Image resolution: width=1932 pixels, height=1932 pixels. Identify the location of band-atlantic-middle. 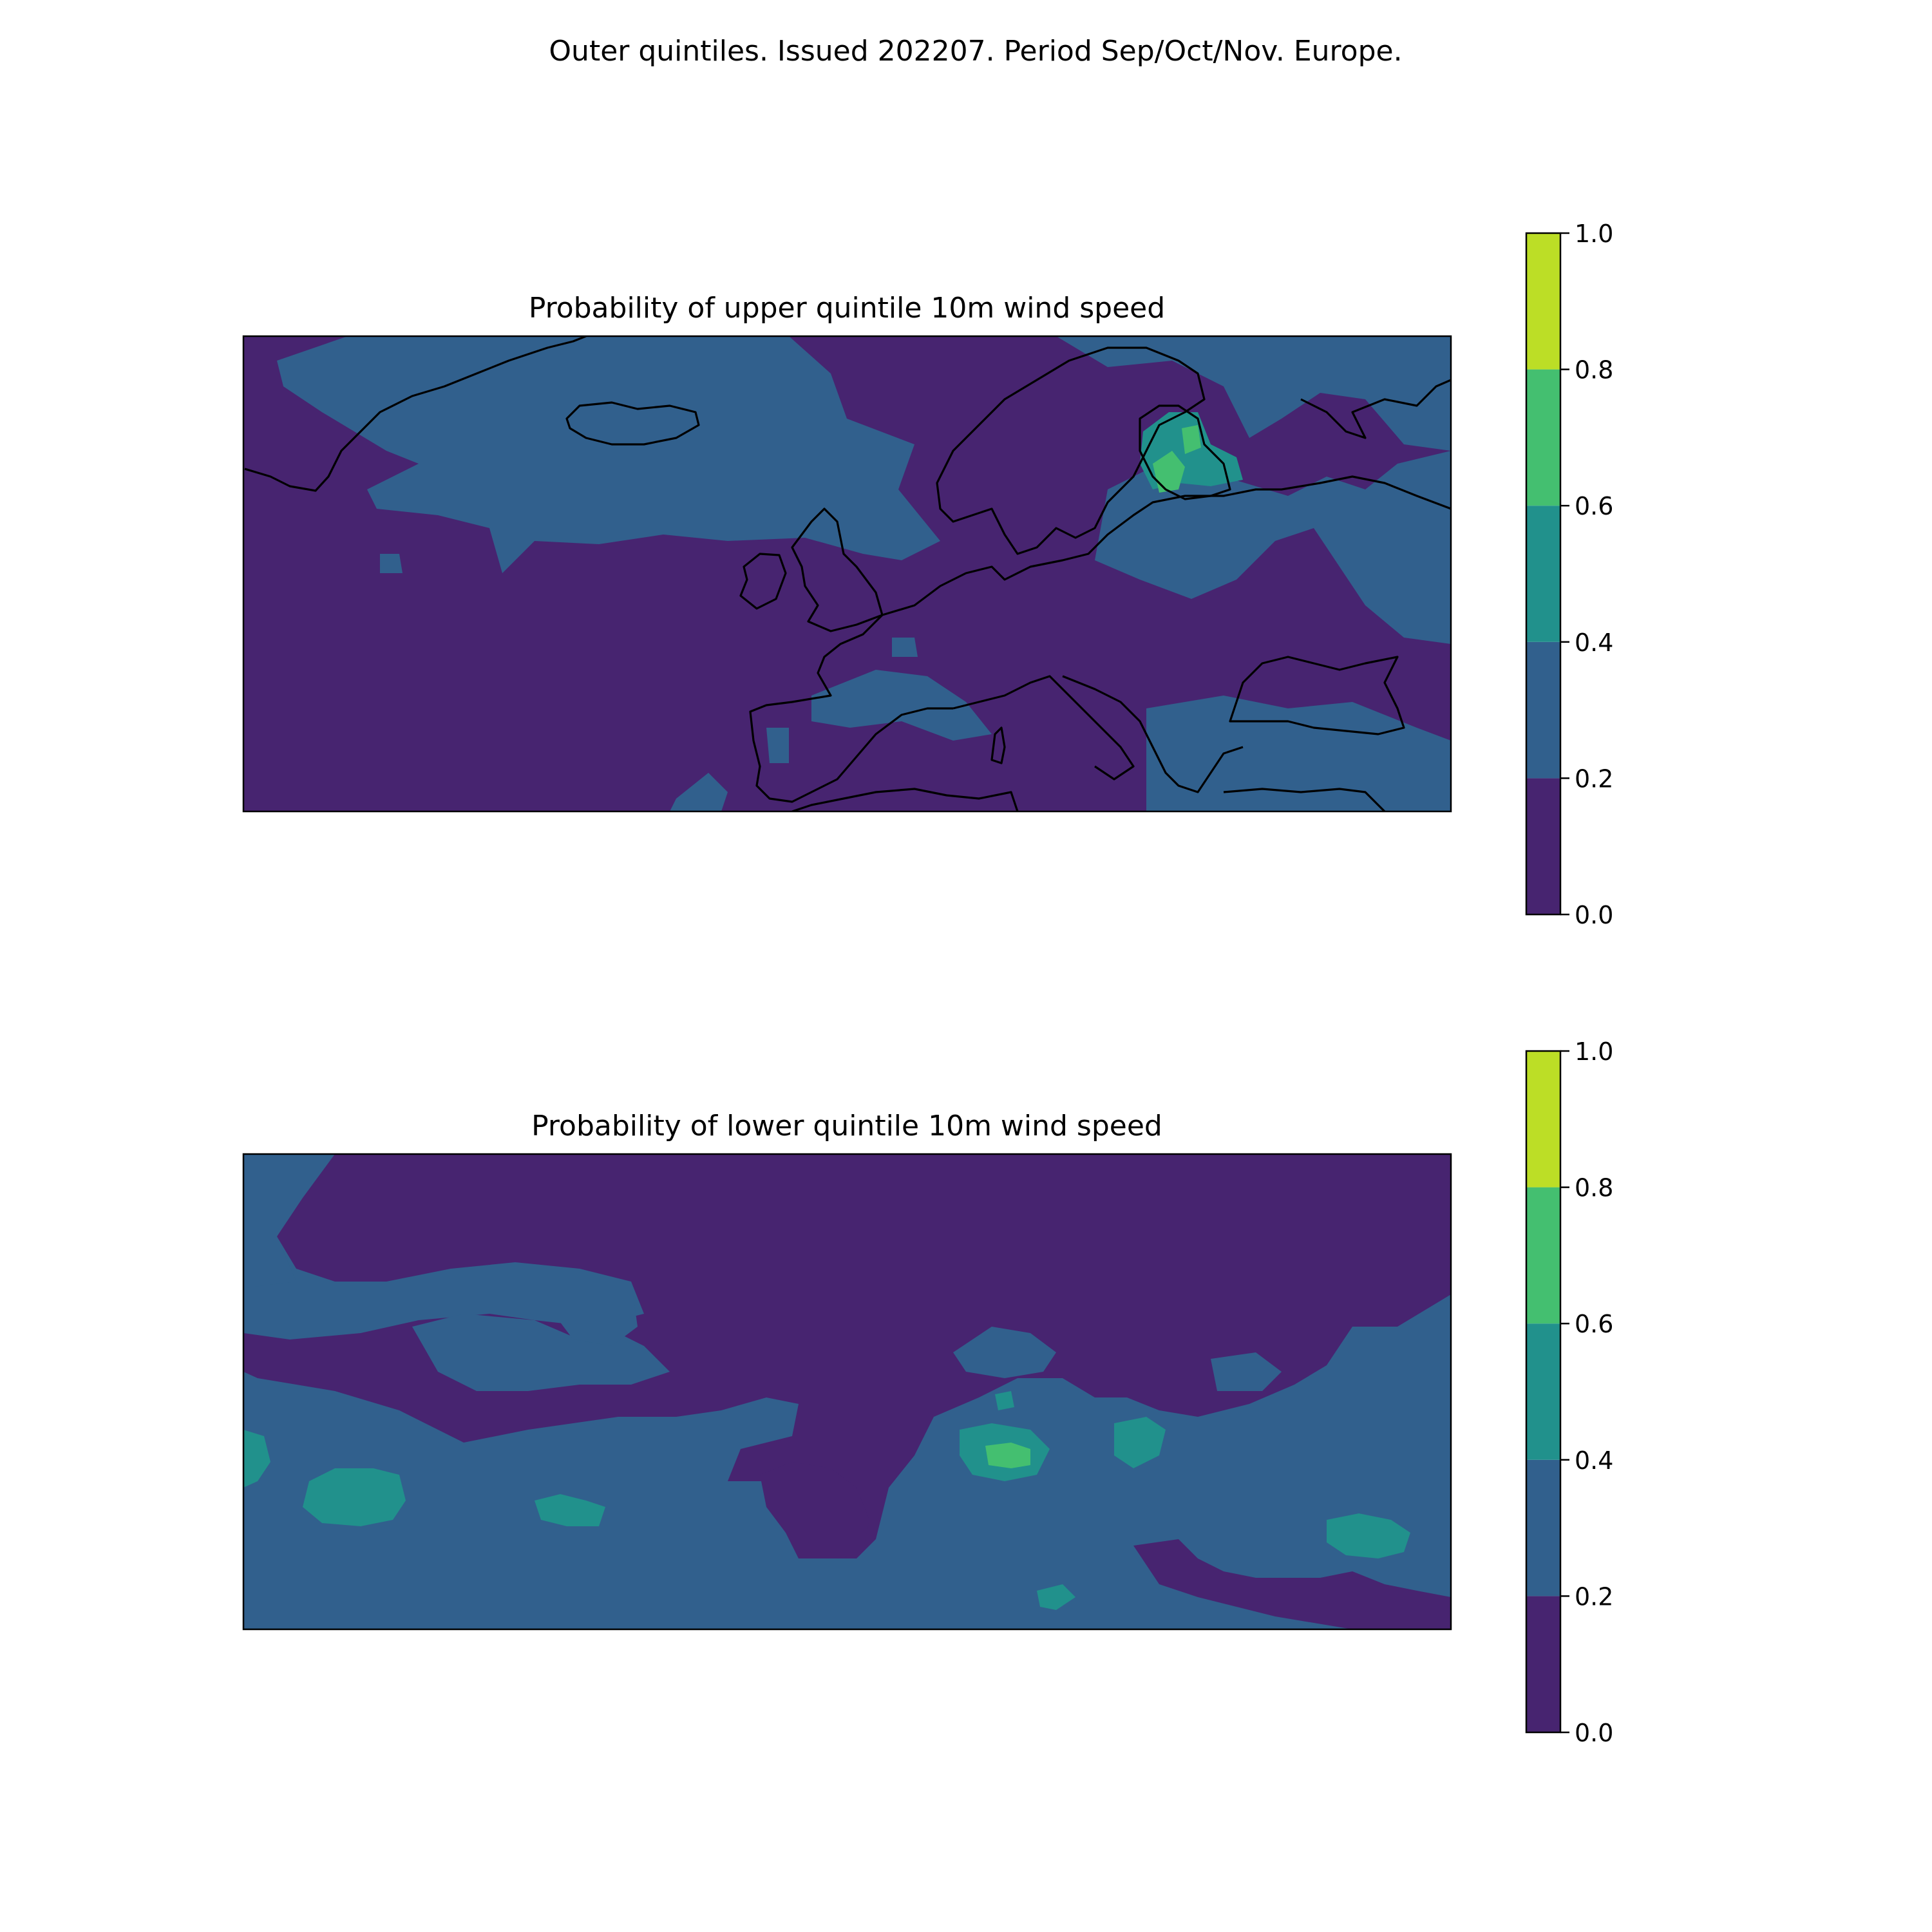
(541, 1352).